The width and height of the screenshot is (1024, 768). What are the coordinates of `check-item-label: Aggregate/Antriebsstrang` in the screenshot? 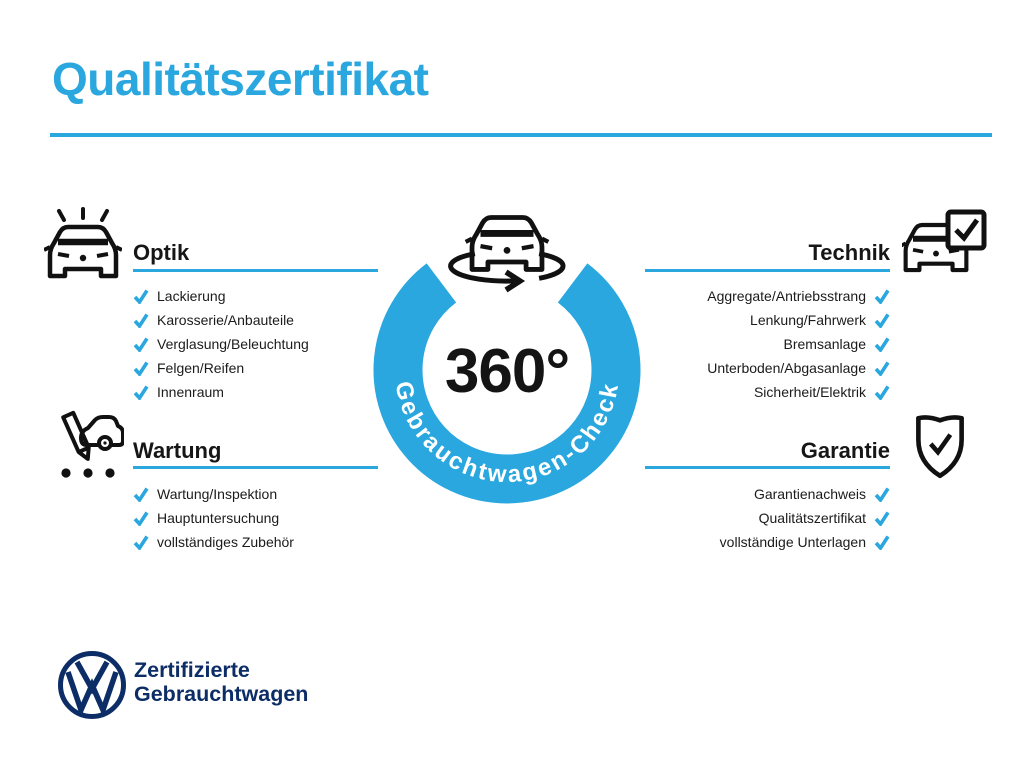 It's located at (786, 296).